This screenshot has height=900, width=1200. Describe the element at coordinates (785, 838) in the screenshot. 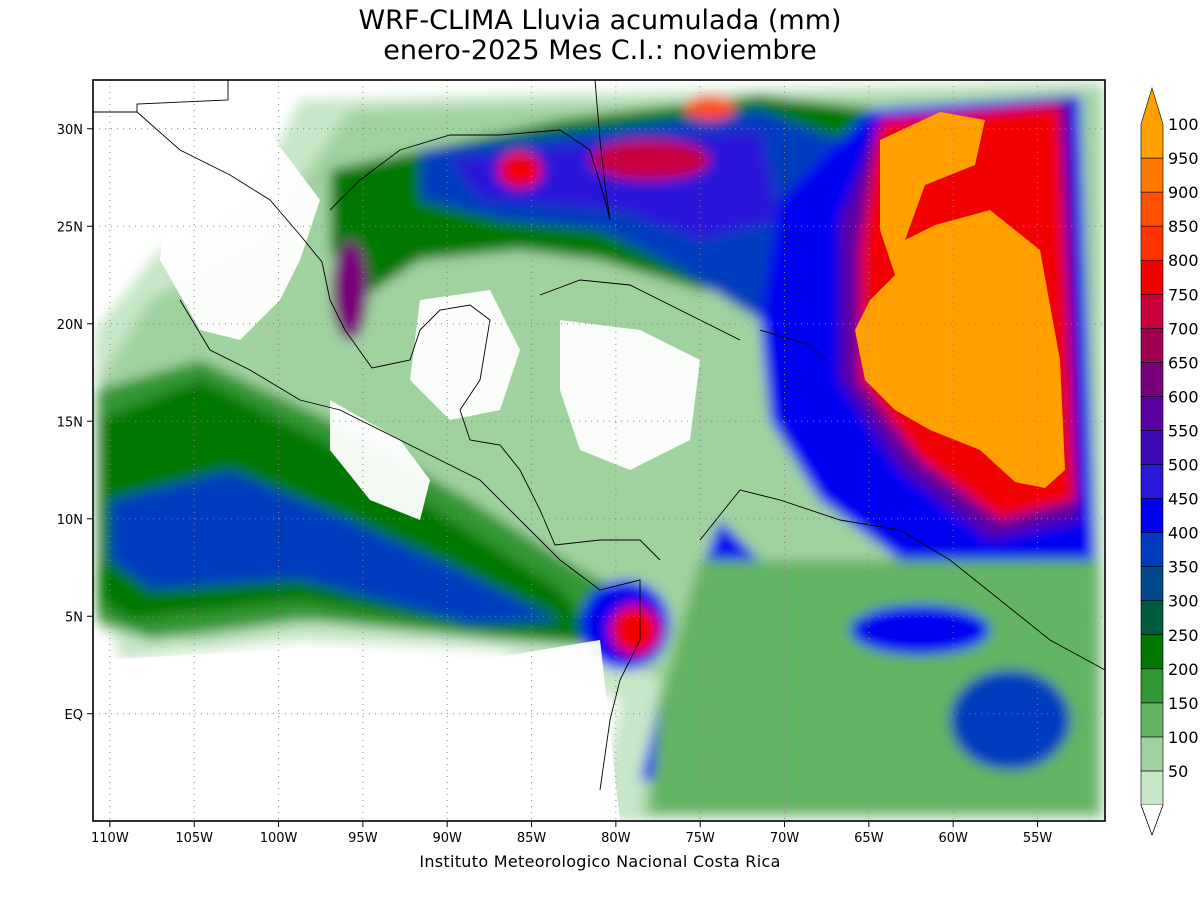

I see `lon-tick-label: 70W` at that location.